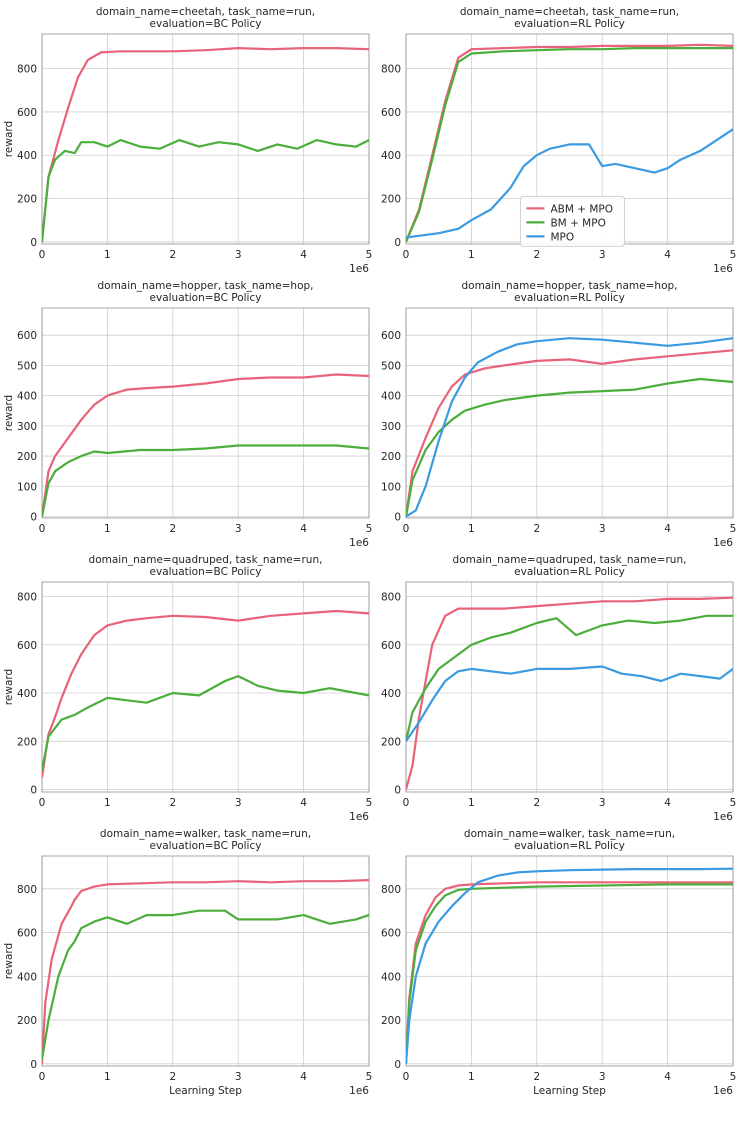 The image size is (743, 1121). What do you see at coordinates (471, 529) in the screenshot?
I see `chart-4-x-tick-label: 1` at bounding box center [471, 529].